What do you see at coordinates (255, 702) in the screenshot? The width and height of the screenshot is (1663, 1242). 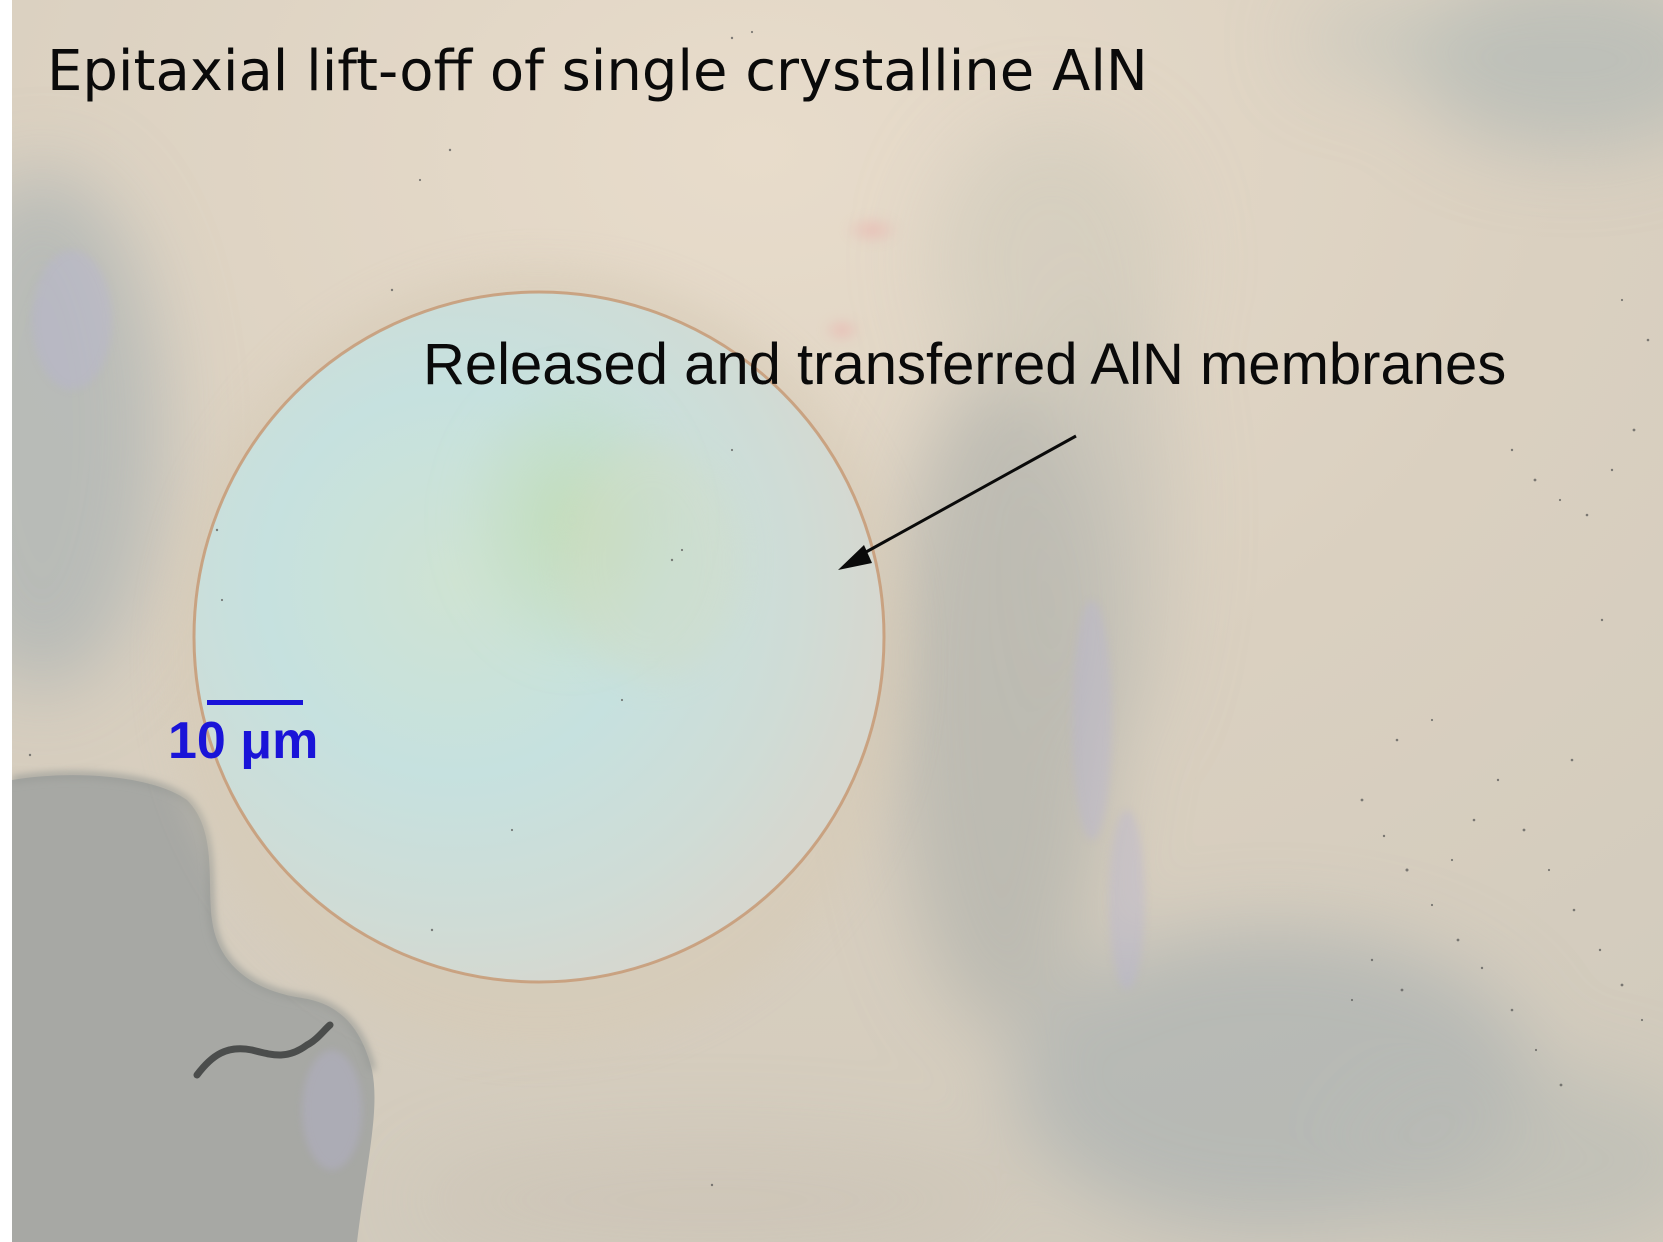 I see `scale-bar` at bounding box center [255, 702].